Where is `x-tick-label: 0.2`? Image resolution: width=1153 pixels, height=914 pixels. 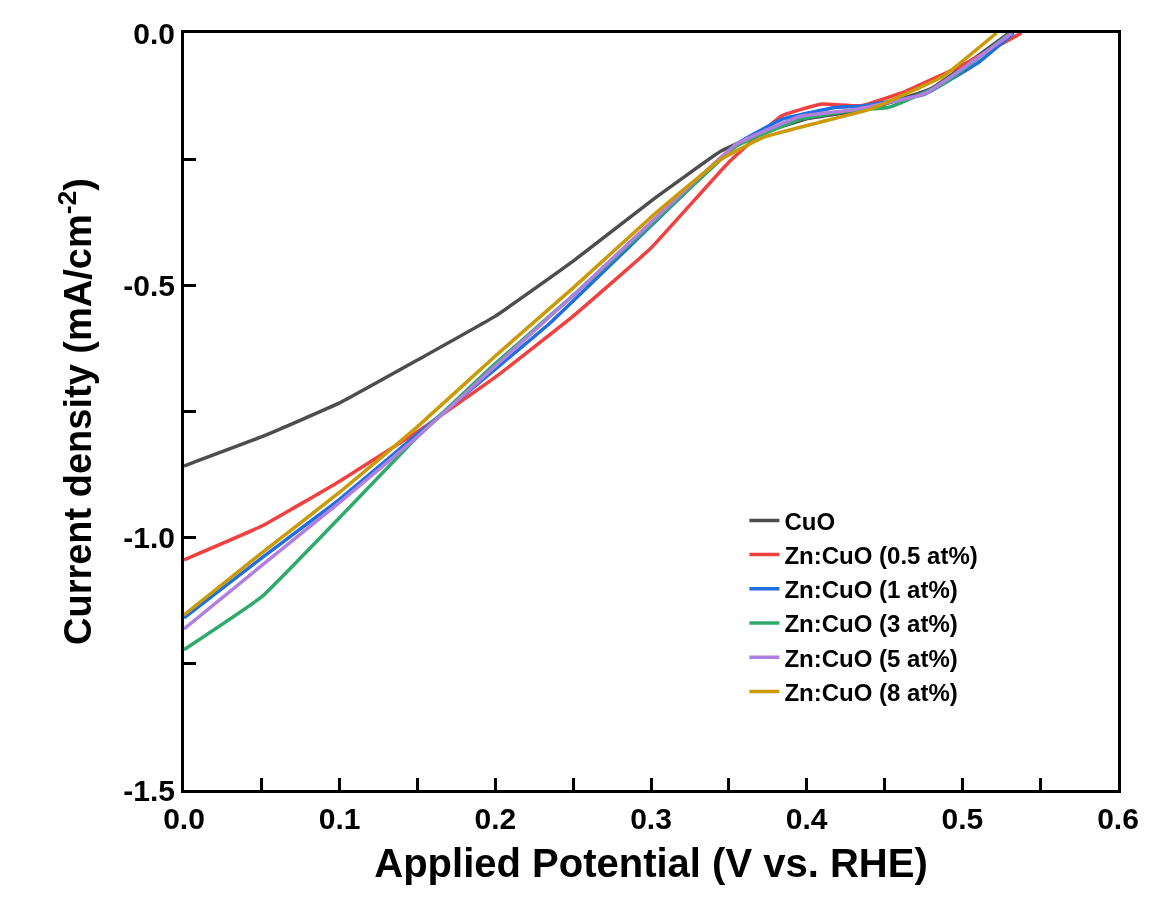
x-tick-label: 0.2 is located at coordinates (495, 818).